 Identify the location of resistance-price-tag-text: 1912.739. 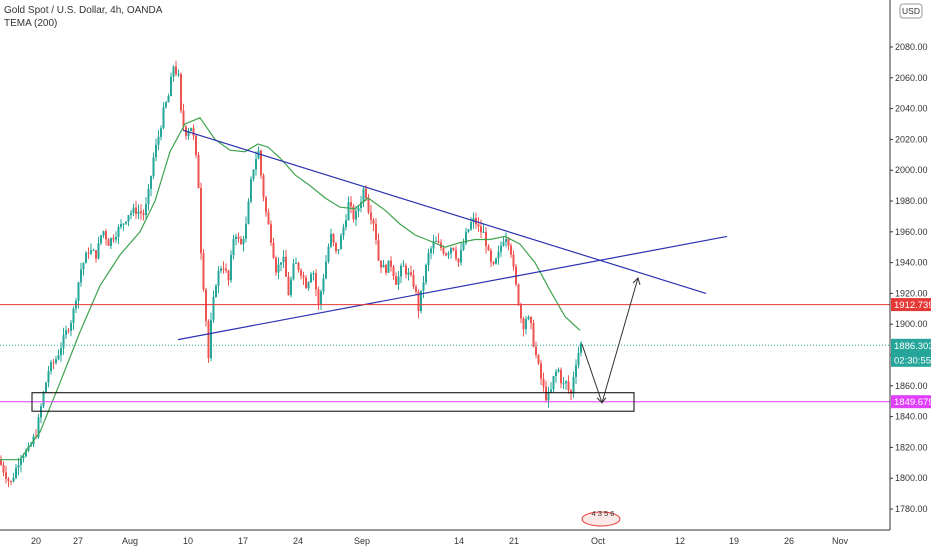
(913, 305).